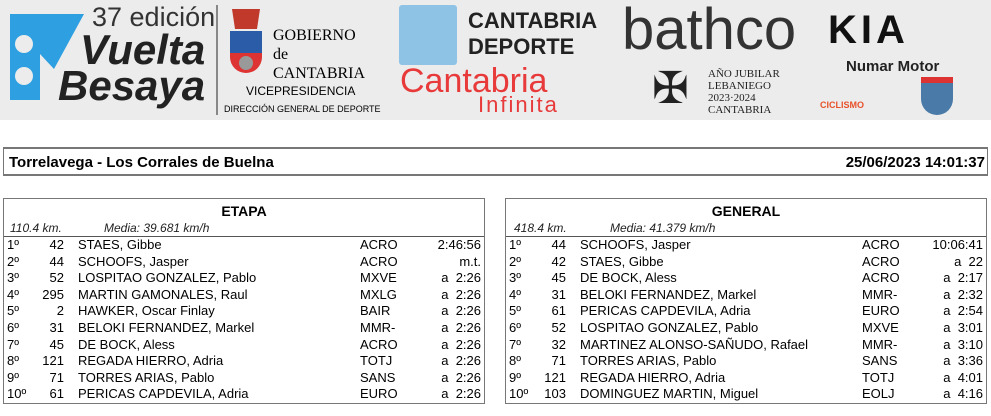 The image size is (991, 416). I want to click on cross-icon: ✠, so click(670, 88).